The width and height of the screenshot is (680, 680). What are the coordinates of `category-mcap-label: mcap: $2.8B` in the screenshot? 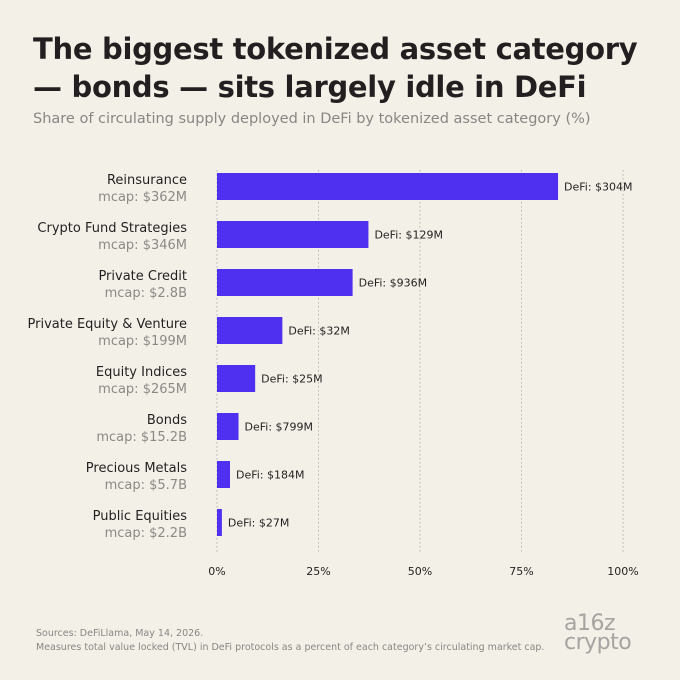 It's located at (146, 293).